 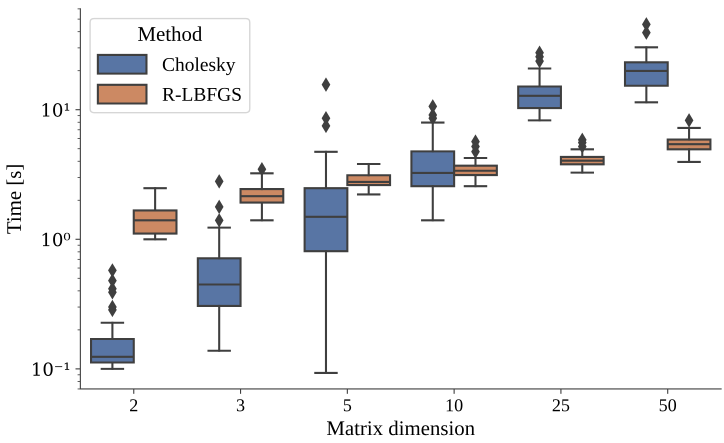 What do you see at coordinates (561, 405) in the screenshot?
I see `x-tick-label: 25` at bounding box center [561, 405].